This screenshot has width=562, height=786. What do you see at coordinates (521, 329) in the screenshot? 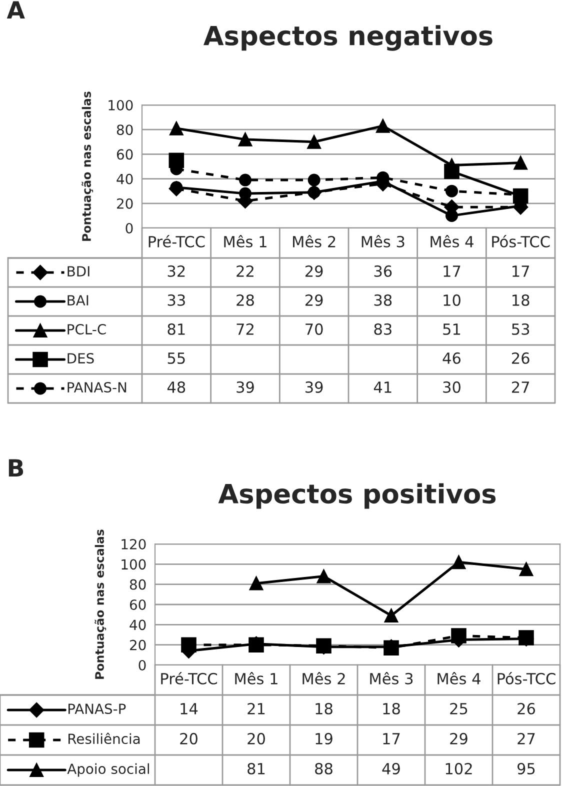
I see `data-label: 53` at bounding box center [521, 329].